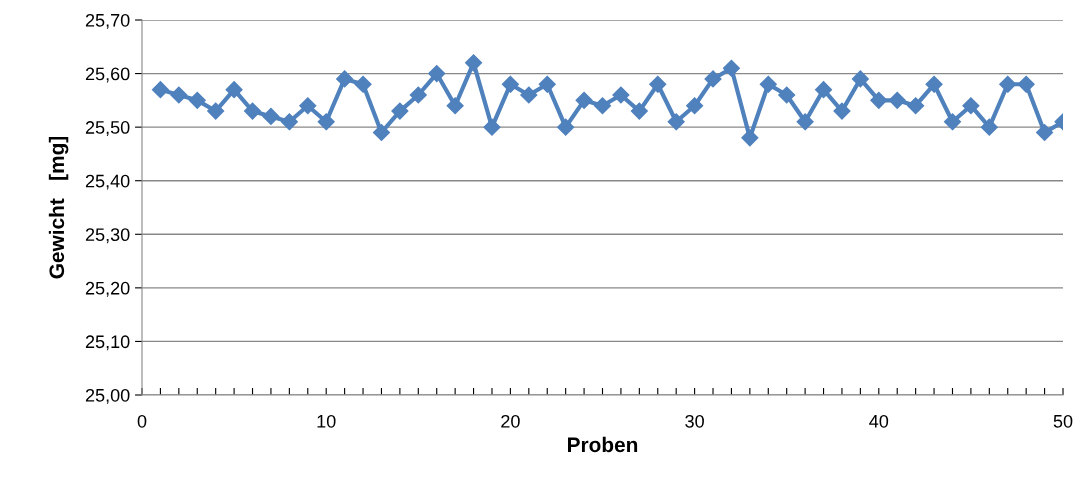 Image resolution: width=1082 pixels, height=488 pixels. I want to click on y-tick-label: 25,30, so click(107, 236).